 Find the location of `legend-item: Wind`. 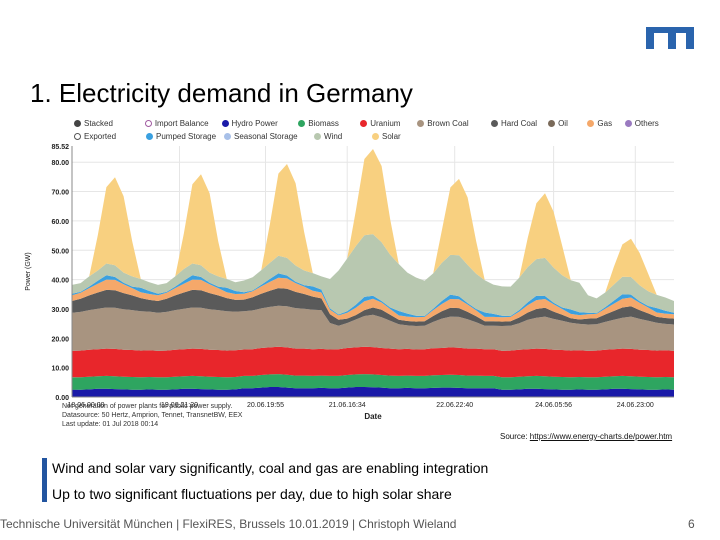

legend-item: Wind is located at coordinates (343, 136).